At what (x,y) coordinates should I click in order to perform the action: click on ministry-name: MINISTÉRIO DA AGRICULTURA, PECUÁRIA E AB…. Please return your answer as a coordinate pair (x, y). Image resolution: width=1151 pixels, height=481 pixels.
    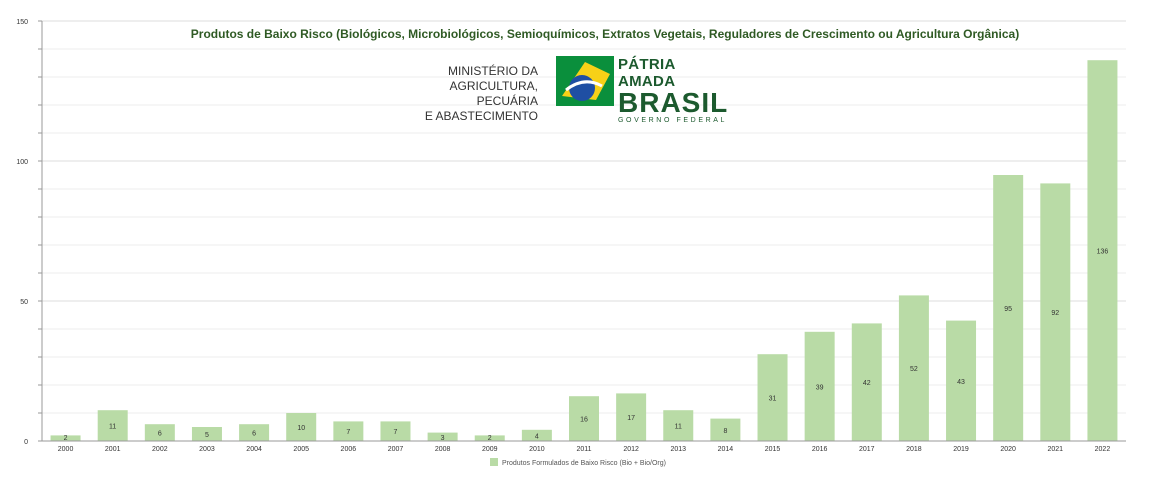
    Looking at the image, I should click on (474, 94).